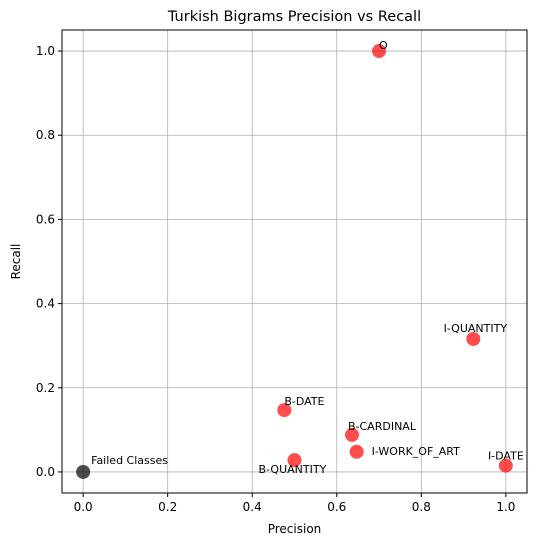 Image resolution: width=536 pixels, height=545 pixels. Describe the element at coordinates (505, 507) in the screenshot. I see `x-tick-label: 1.0` at that location.